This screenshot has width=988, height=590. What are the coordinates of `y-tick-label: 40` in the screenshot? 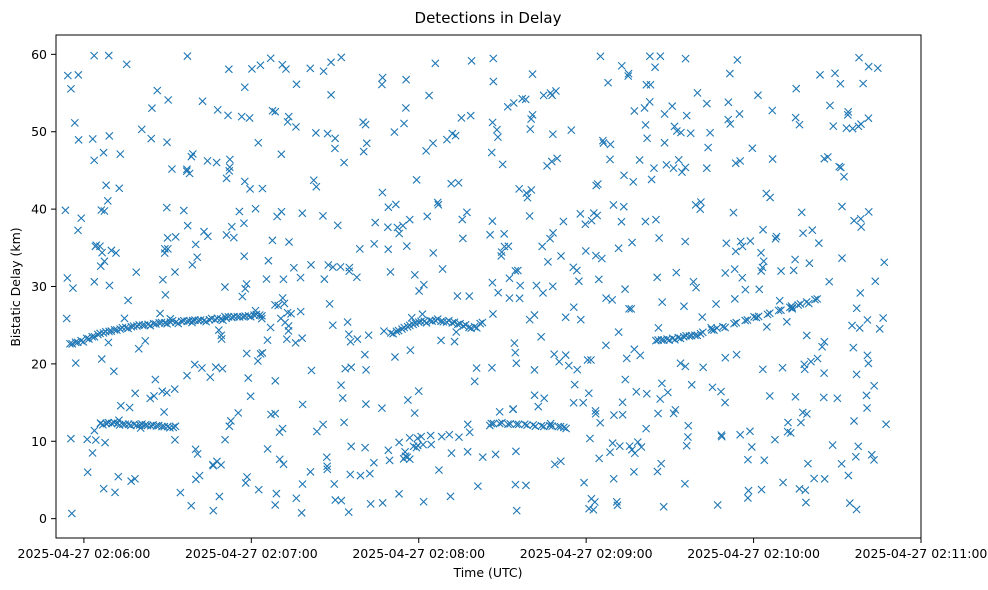 It's located at (39, 209).